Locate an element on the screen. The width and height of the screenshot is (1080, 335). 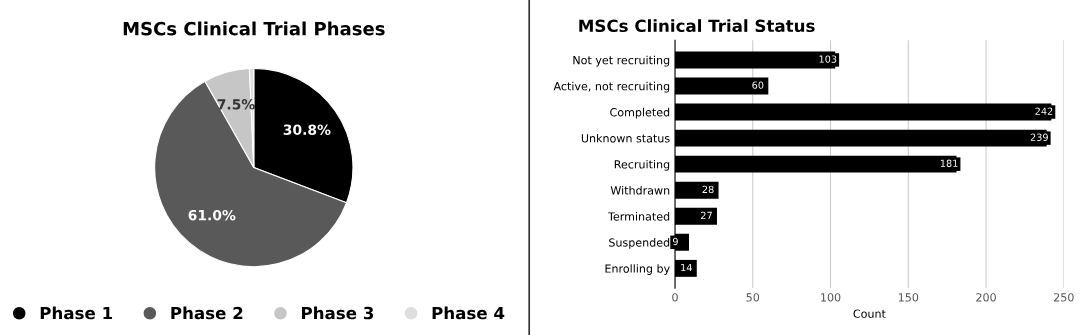
legend-label: Phase 4 is located at coordinates (468, 313).